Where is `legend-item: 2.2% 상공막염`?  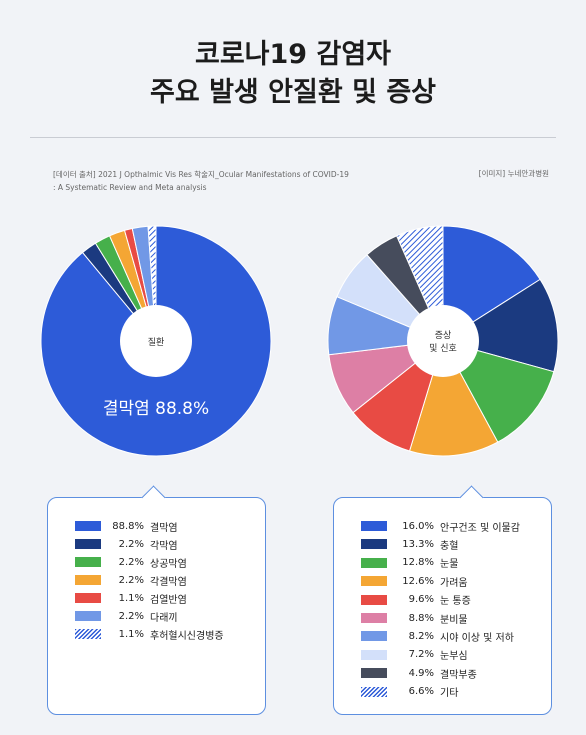
legend-item: 2.2% 상공막염 is located at coordinates (131, 562).